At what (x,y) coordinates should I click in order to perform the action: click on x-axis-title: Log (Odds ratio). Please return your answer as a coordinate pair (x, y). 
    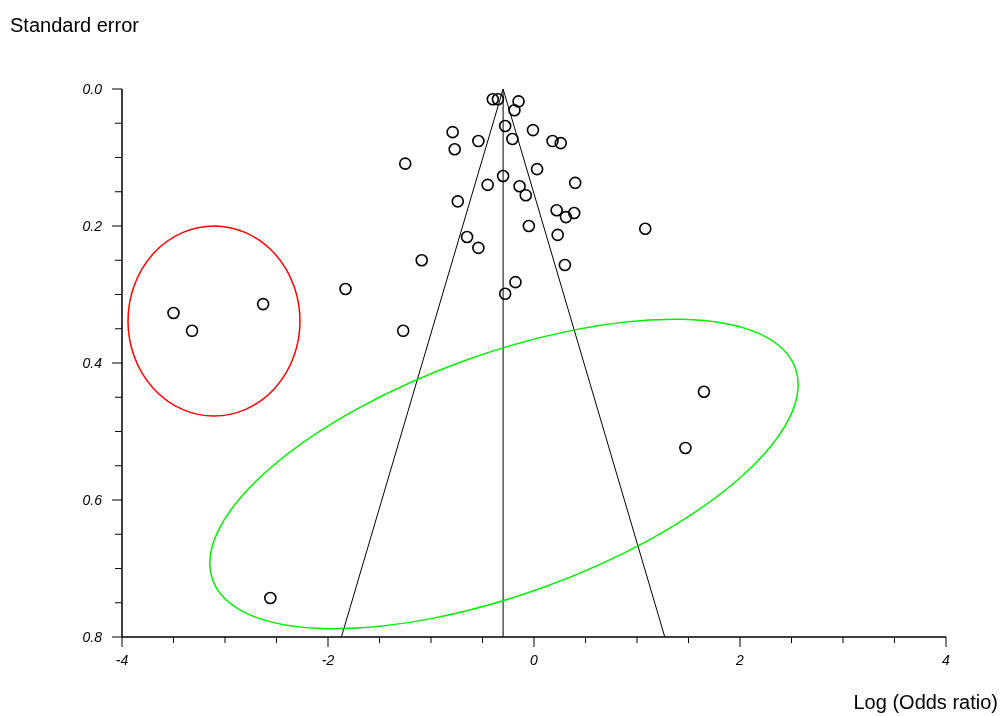
    Looking at the image, I should click on (925, 702).